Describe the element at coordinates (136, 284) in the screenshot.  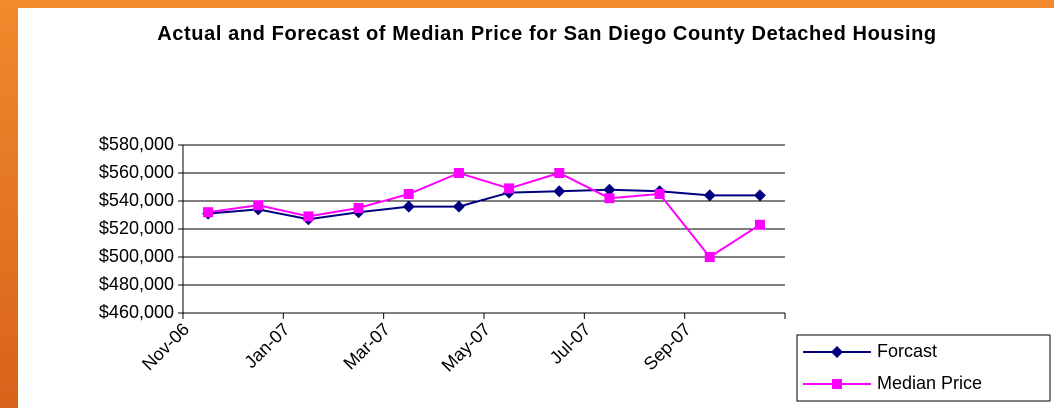
I see `y-tick-label: $480,000` at that location.